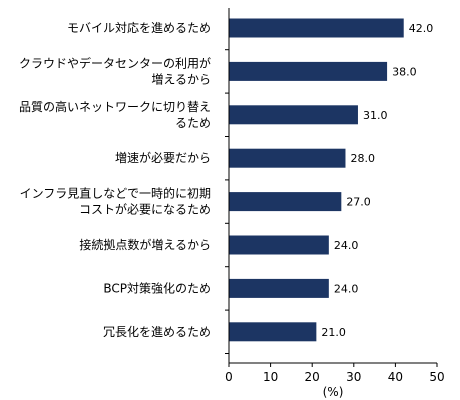 The height and width of the screenshot is (400, 460). Describe the element at coordinates (193, 123) in the screenshot. I see `category-label: るため` at that location.